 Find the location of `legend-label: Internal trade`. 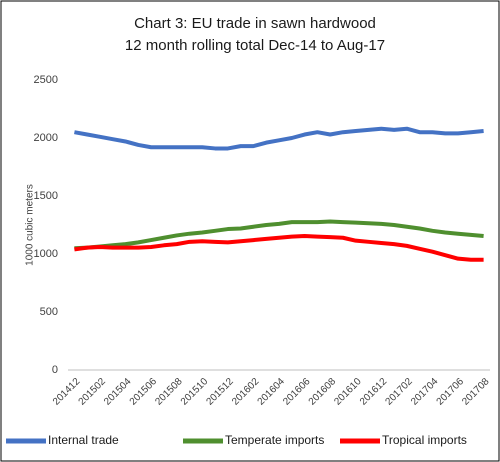

legend-label: Internal trade is located at coordinates (83, 440).